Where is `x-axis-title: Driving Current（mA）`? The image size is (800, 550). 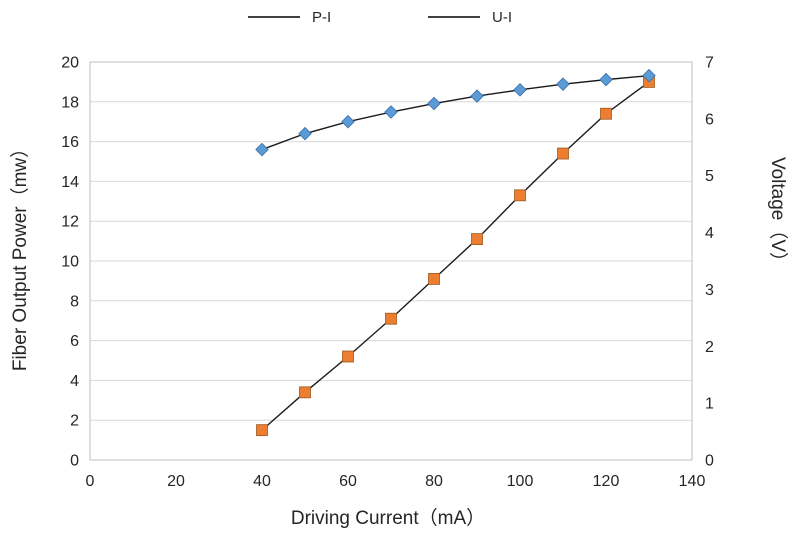
x-axis-title: Driving Current（mA） is located at coordinates (388, 518).